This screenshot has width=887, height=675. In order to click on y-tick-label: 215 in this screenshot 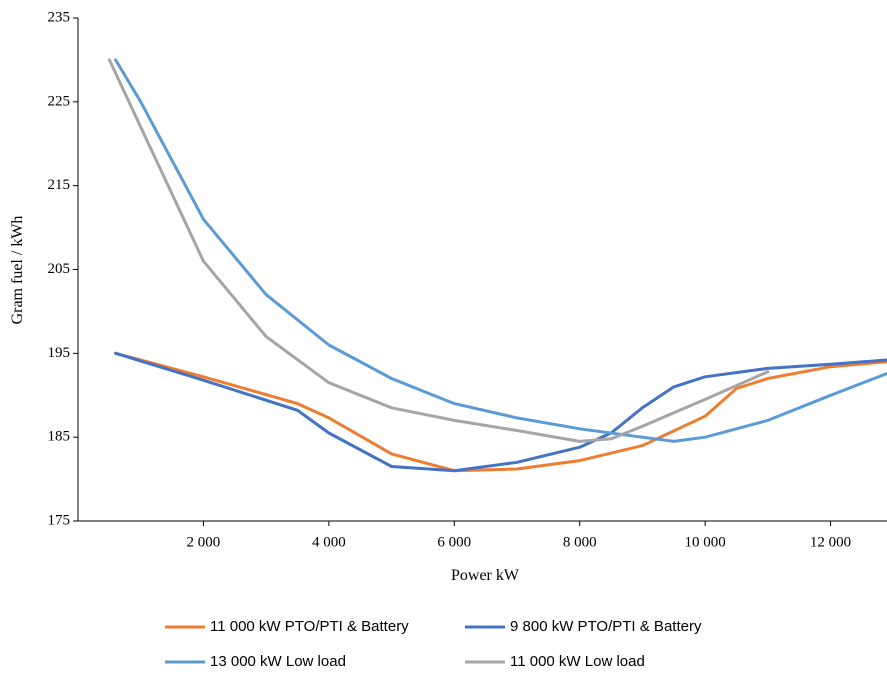, I will do `click(59, 185)`.